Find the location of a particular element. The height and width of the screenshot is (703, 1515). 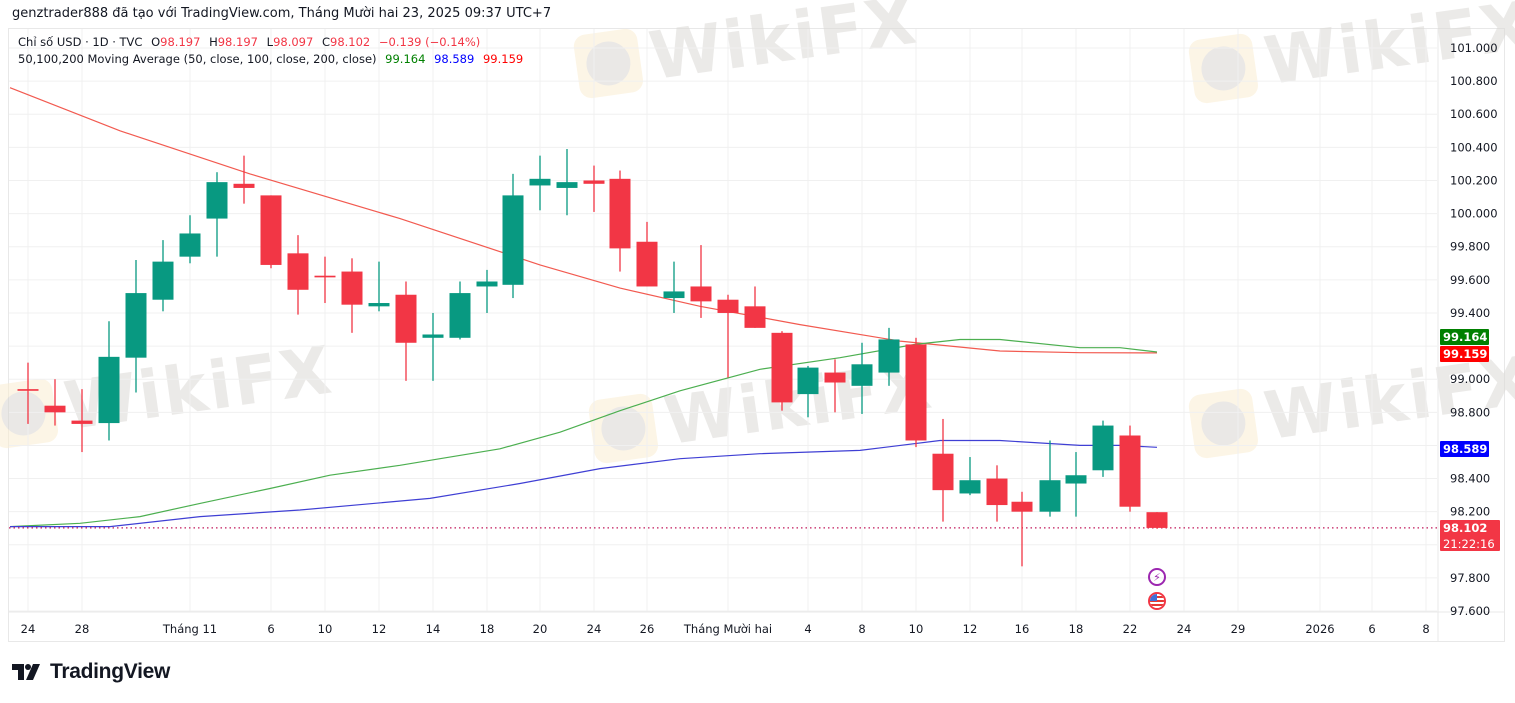

svg-text: 2026 is located at coordinates (1319, 629).